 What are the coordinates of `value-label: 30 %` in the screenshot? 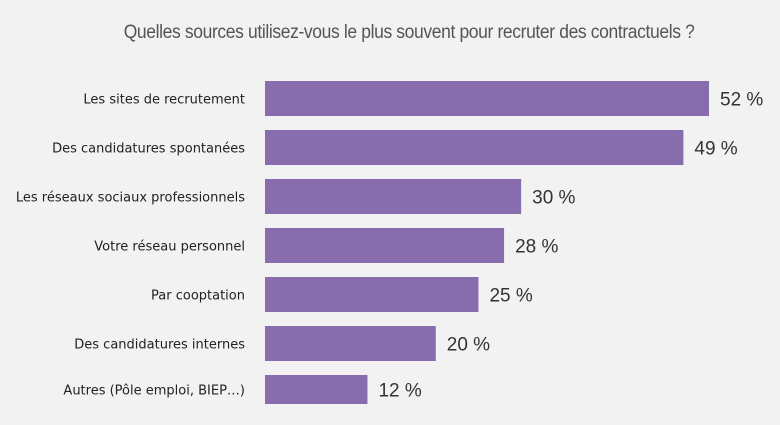 It's located at (553, 198).